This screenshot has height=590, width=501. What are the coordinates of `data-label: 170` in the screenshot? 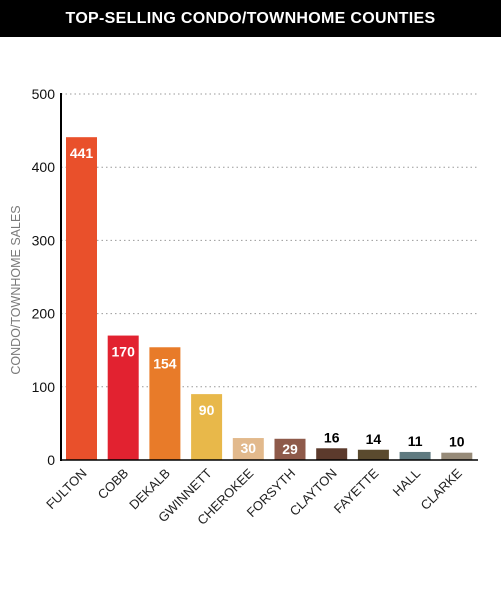 It's located at (124, 352).